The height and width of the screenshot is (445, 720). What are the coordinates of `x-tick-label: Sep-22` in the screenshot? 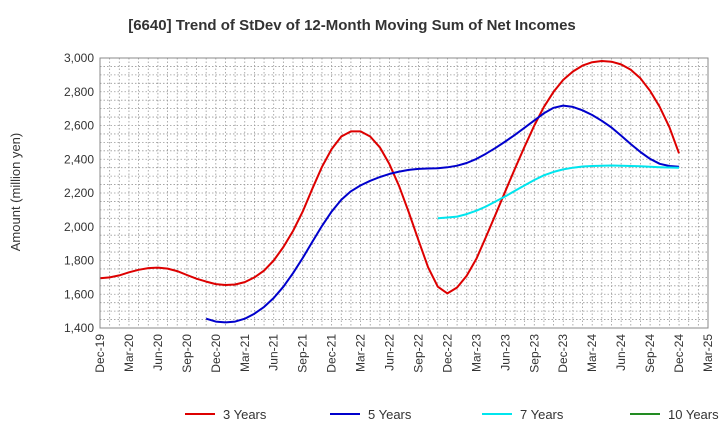 It's located at (418, 353).